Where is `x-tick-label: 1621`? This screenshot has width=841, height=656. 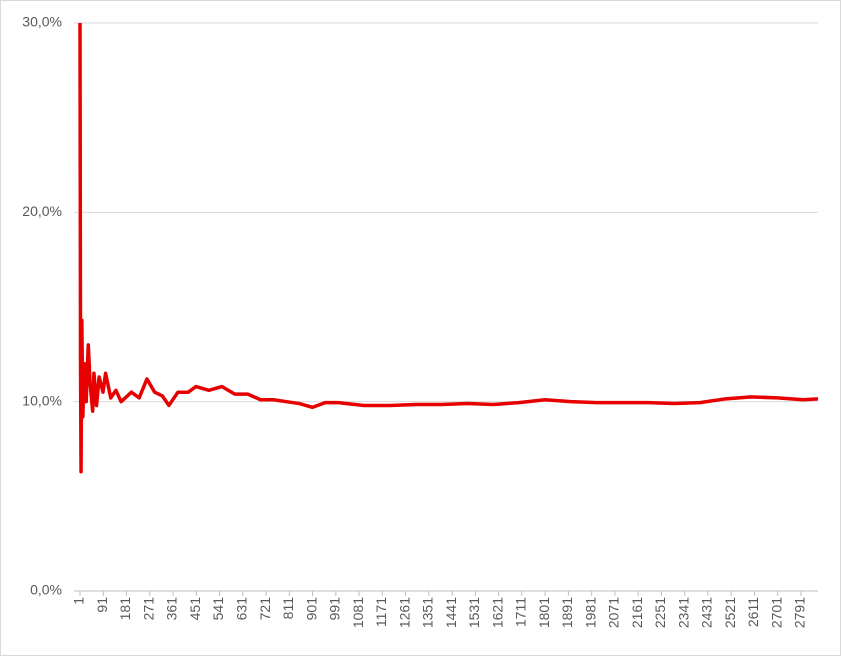
x-tick-label: 1621 is located at coordinates (497, 612).